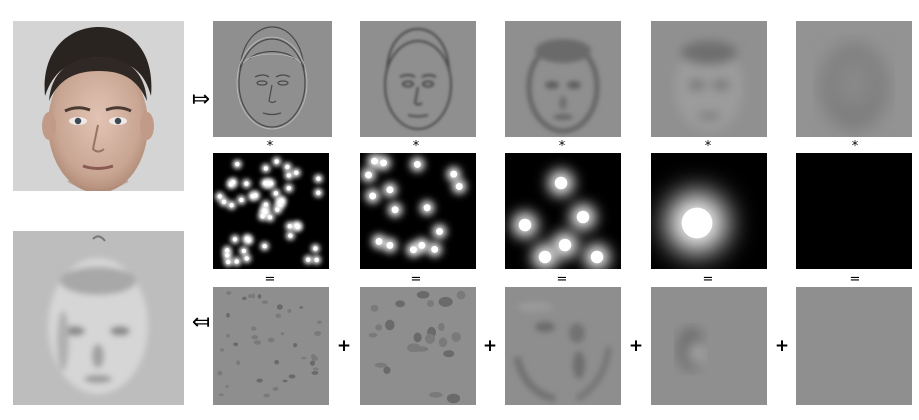 Image resolution: width=919 pixels, height=420 pixels. What do you see at coordinates (270, 279) in the screenshot?
I see `equals-operator-1: =` at bounding box center [270, 279].